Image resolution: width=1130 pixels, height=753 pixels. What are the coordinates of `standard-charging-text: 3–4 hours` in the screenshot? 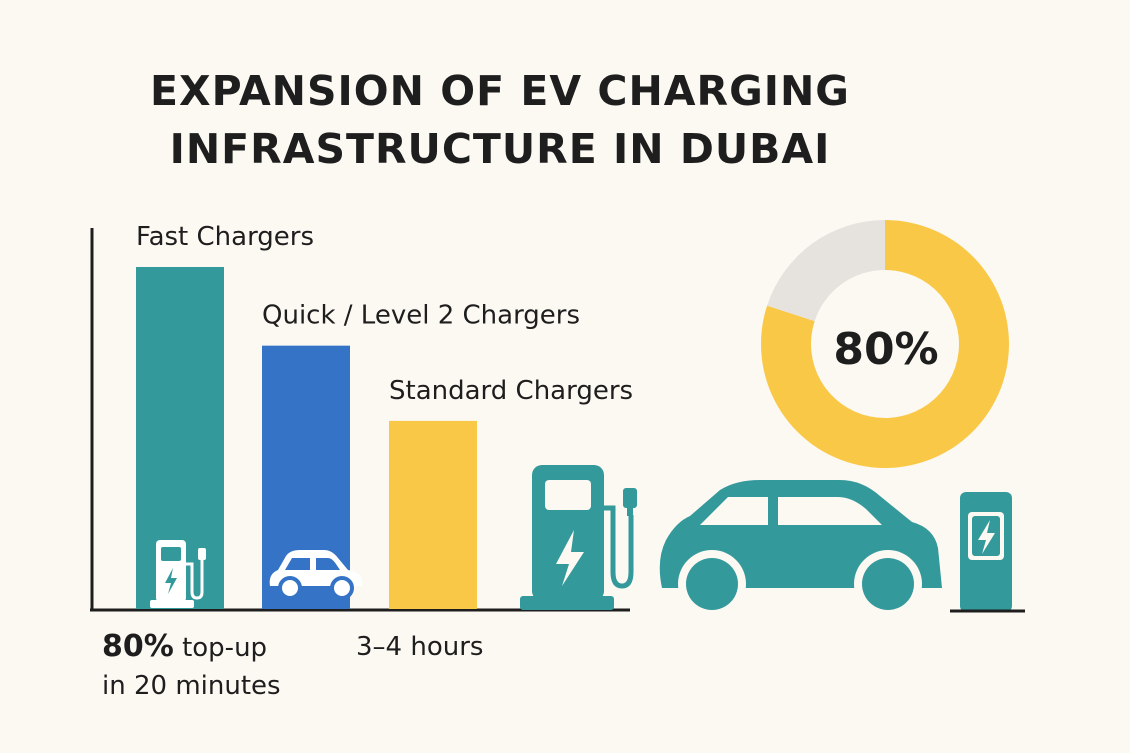 It's located at (420, 647).